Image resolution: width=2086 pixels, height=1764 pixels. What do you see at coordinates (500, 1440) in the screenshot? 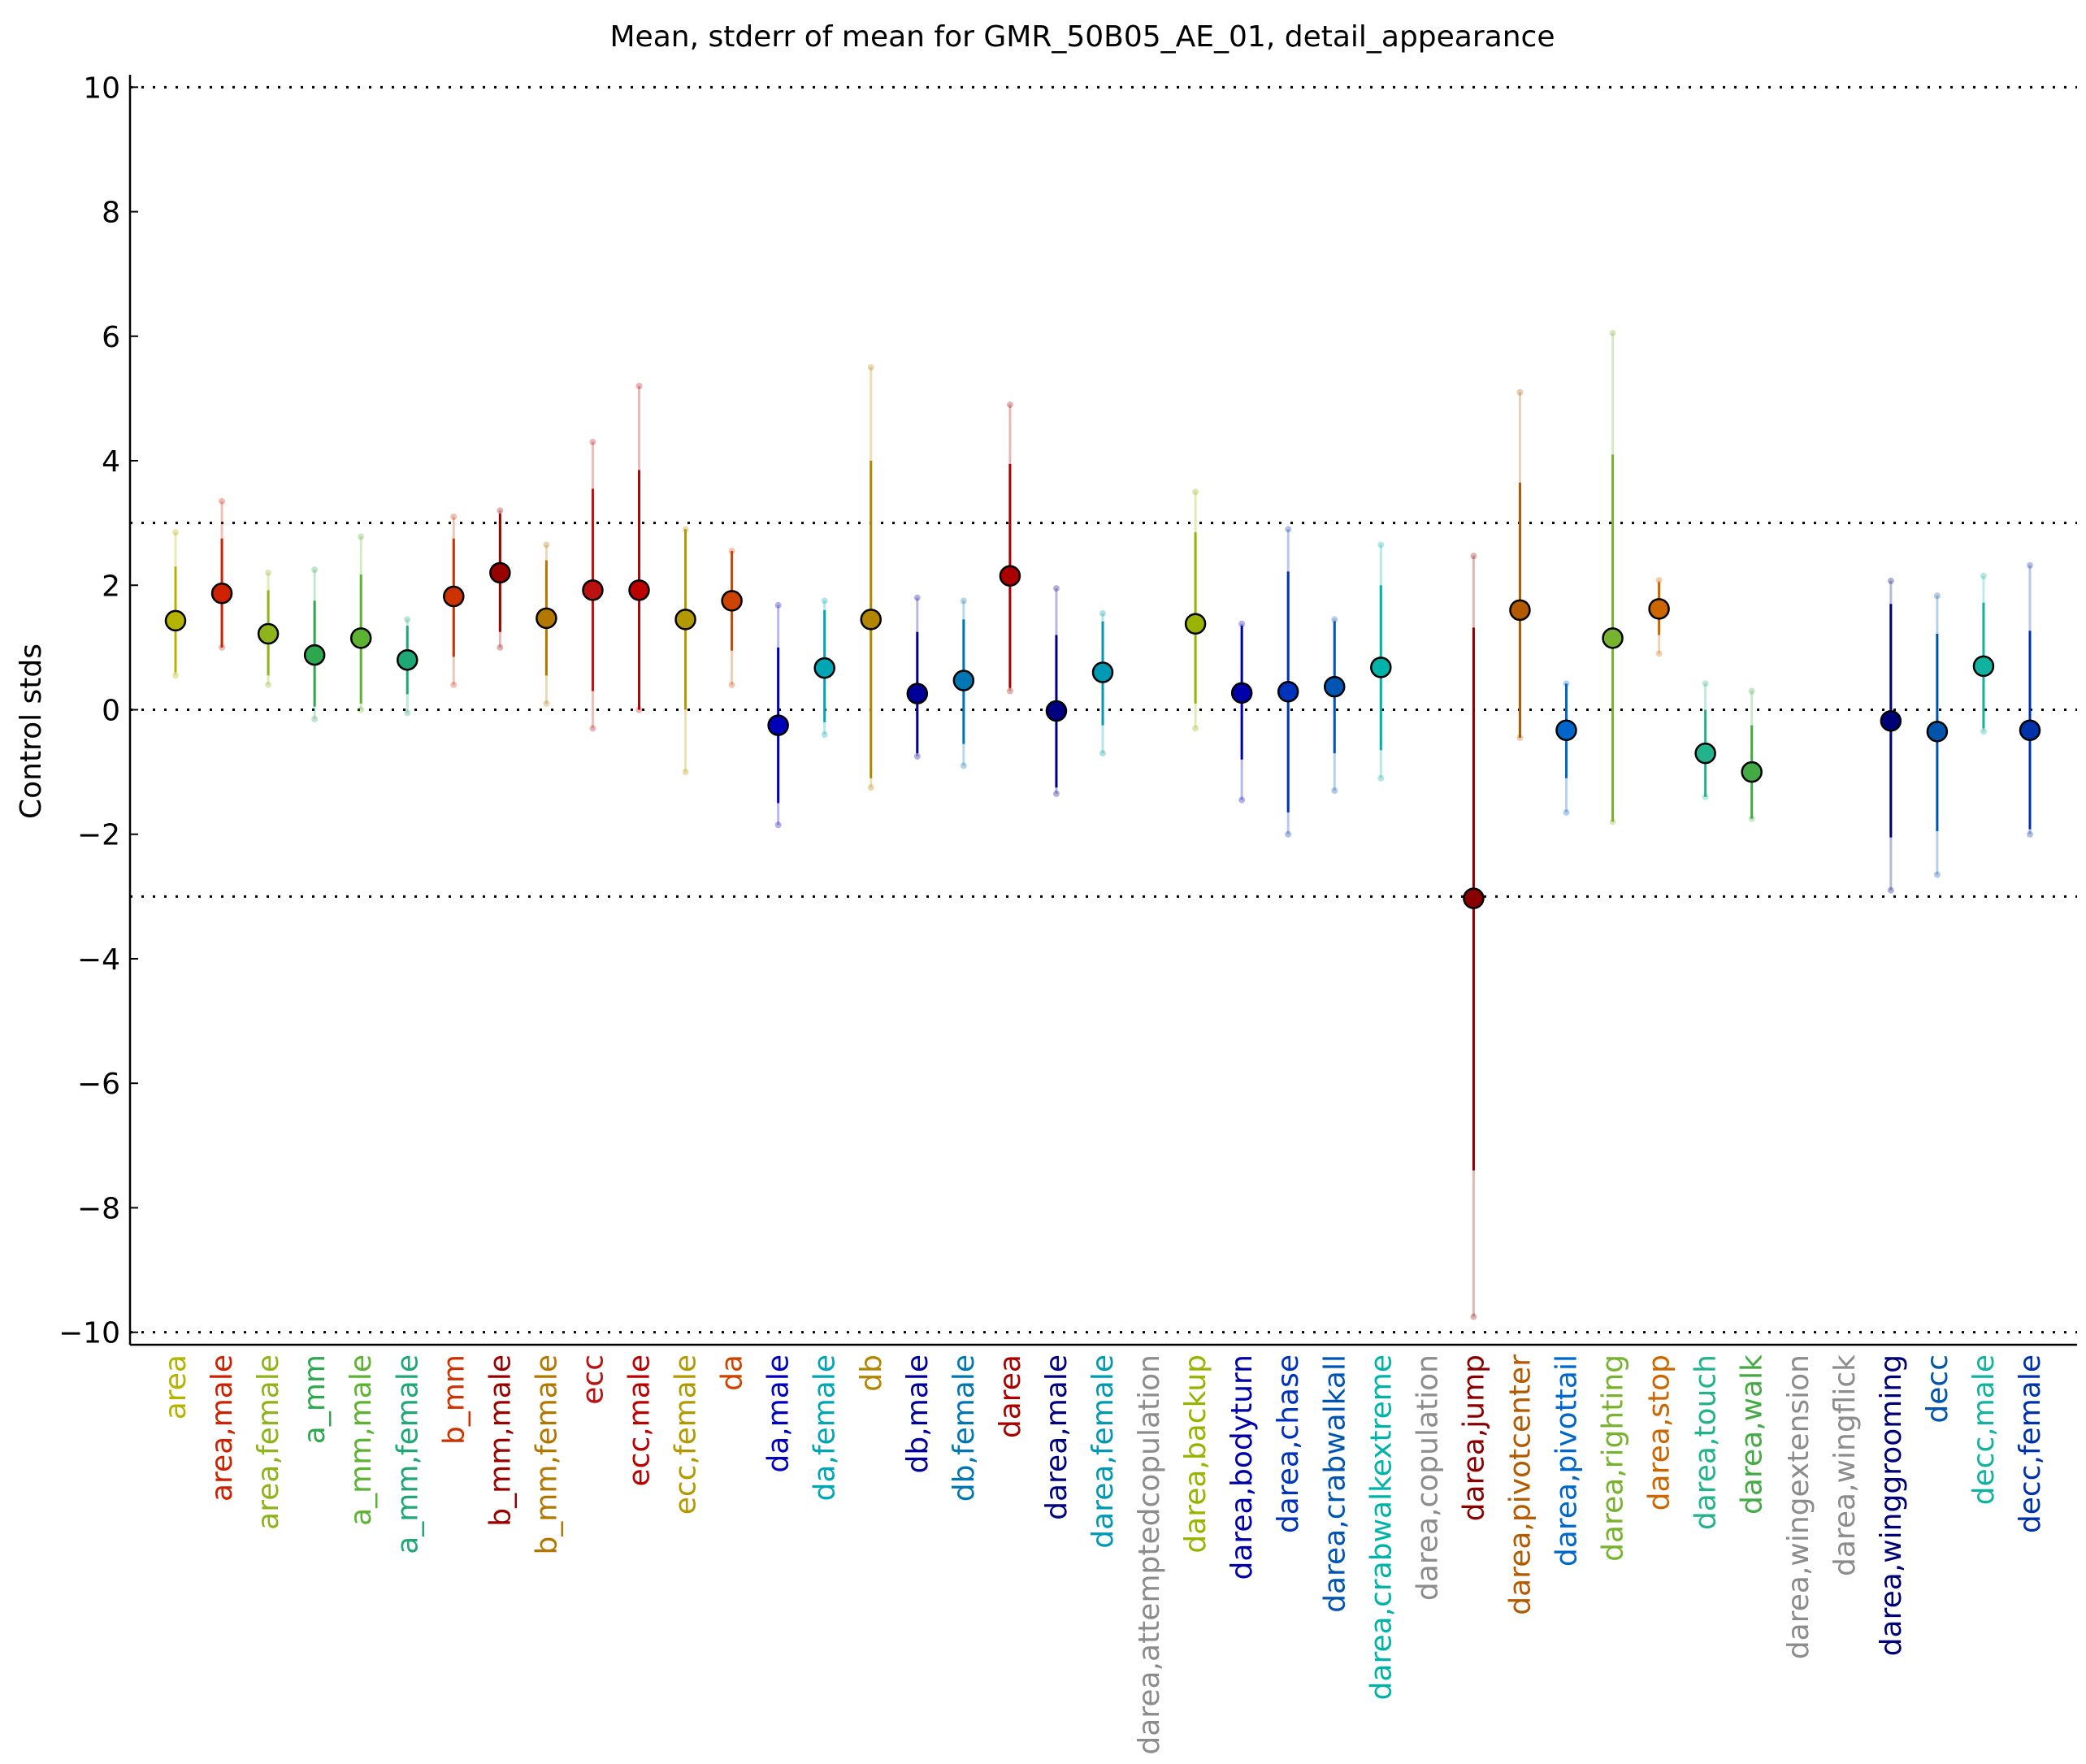
I see `x-tick-label: b_mm,male` at bounding box center [500, 1440].